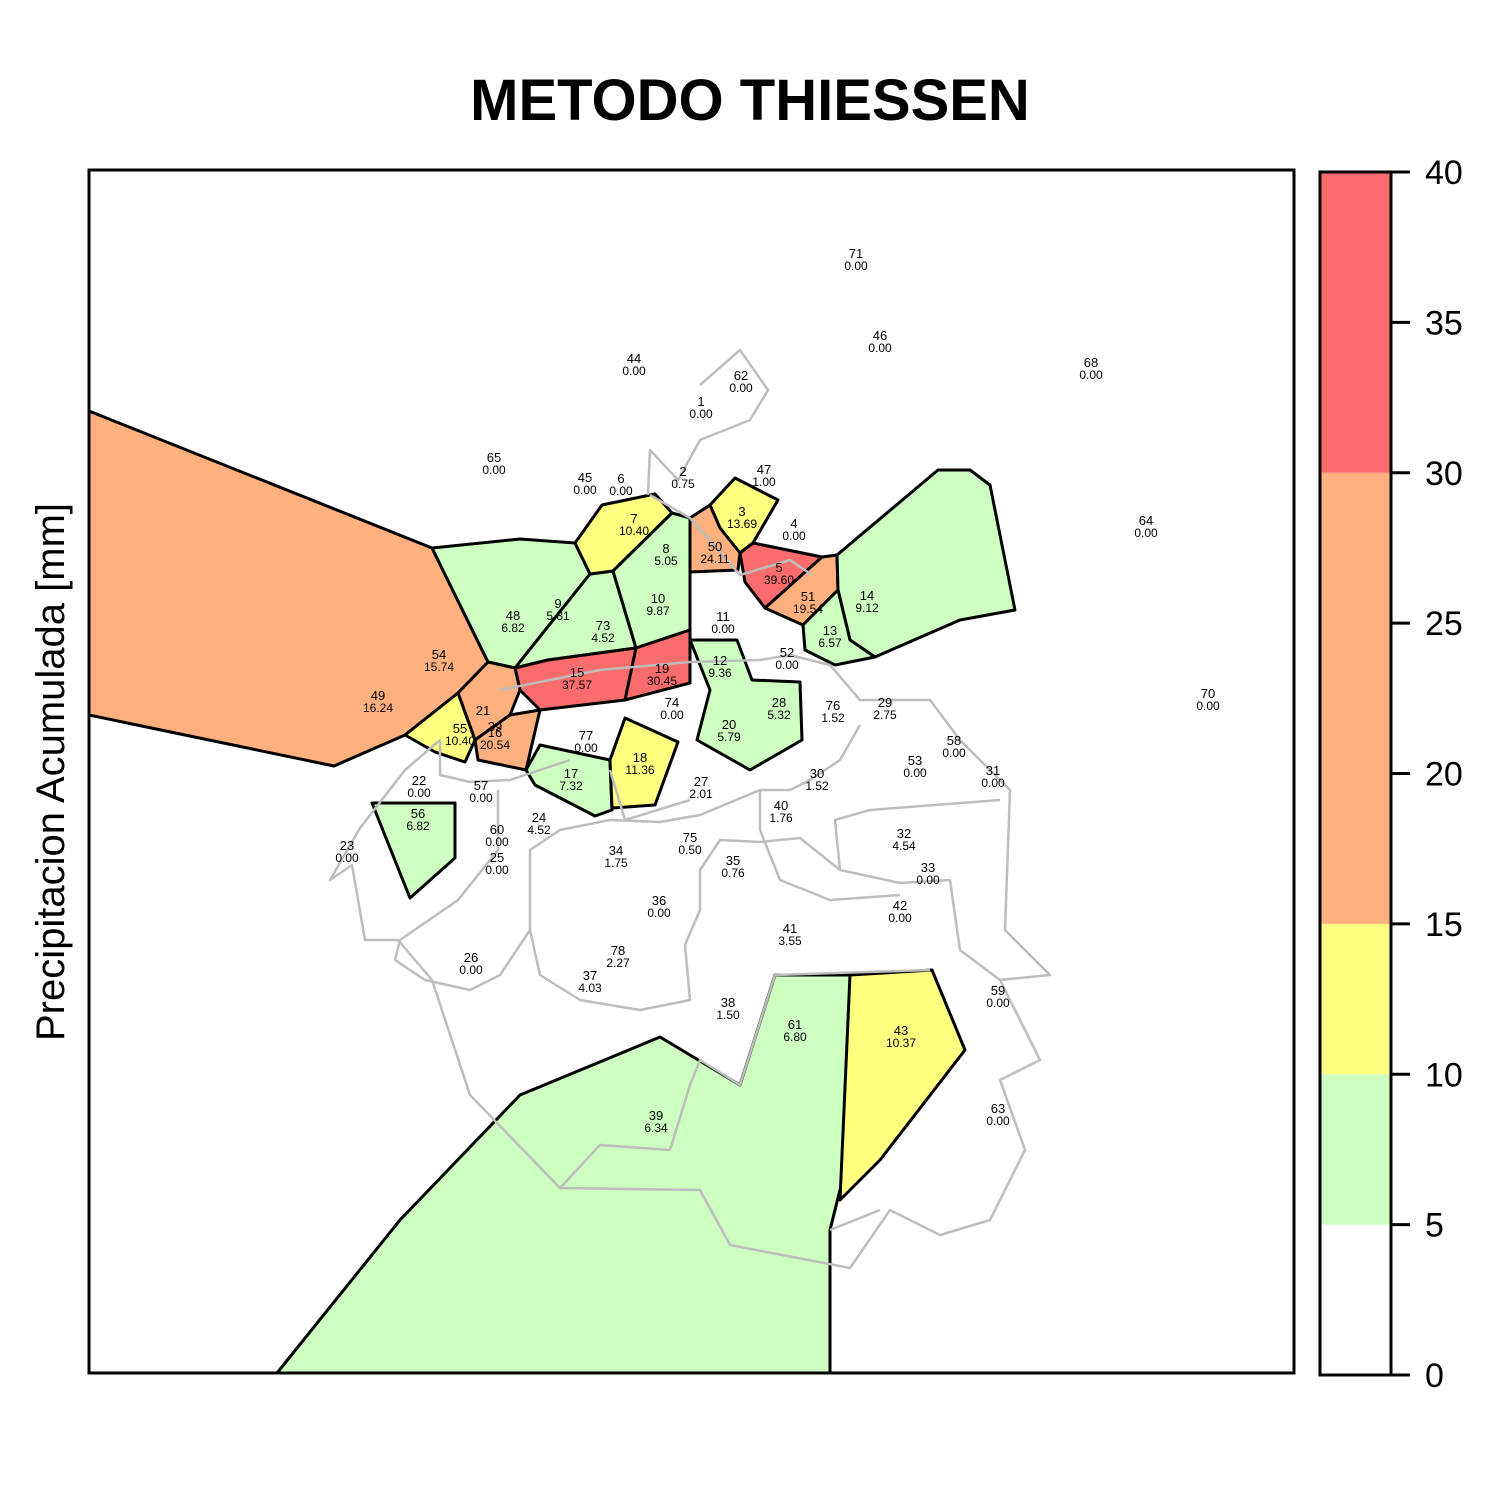 This screenshot has height=1500, width=1500. Describe the element at coordinates (557, 603) in the screenshot. I see `station-id: 9` at that location.